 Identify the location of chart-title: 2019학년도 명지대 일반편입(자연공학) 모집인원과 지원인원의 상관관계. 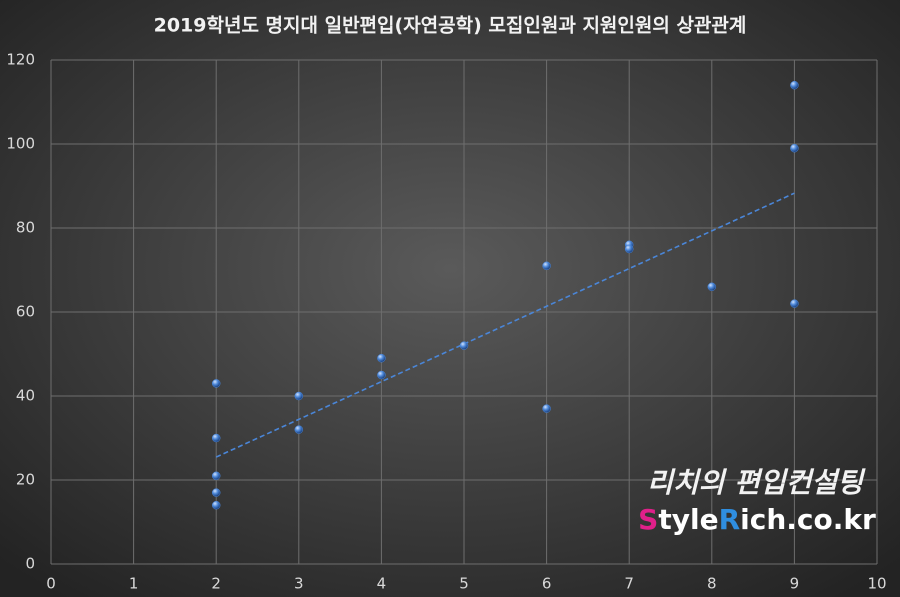
(450, 26).